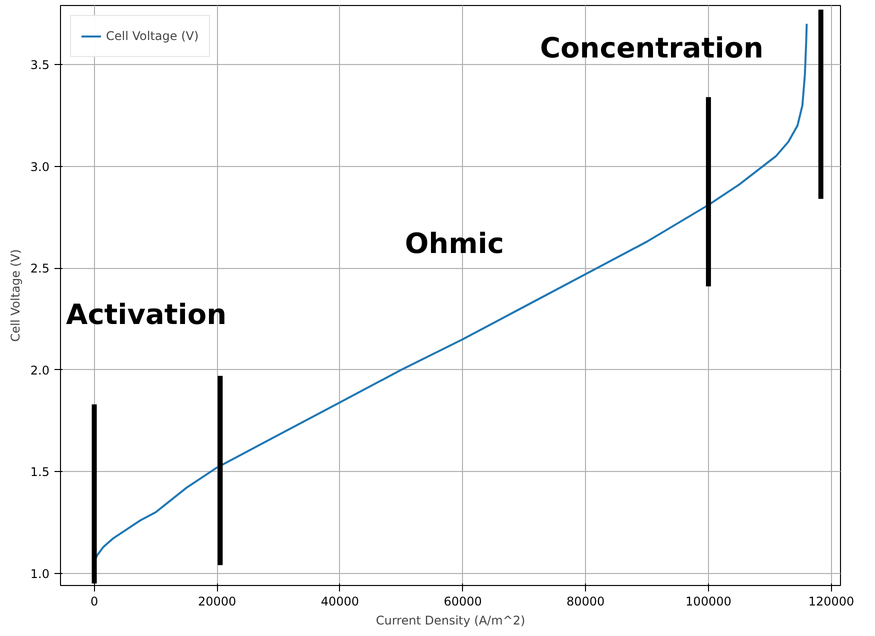 Image resolution: width=875 pixels, height=636 pixels. What do you see at coordinates (652, 47) in the screenshot?
I see `annotation: Concentration` at bounding box center [652, 47].